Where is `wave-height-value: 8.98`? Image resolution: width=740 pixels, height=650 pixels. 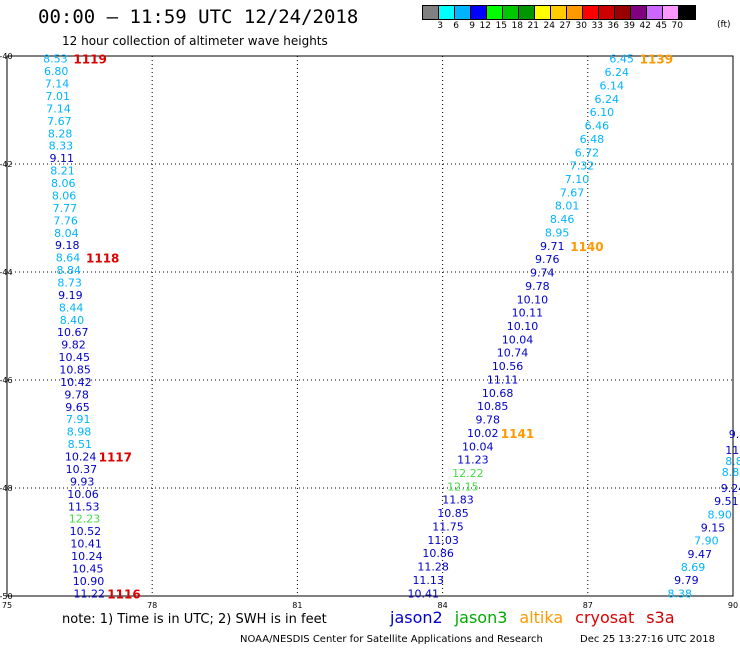
wave-height-value: 8.98 is located at coordinates (79, 432).